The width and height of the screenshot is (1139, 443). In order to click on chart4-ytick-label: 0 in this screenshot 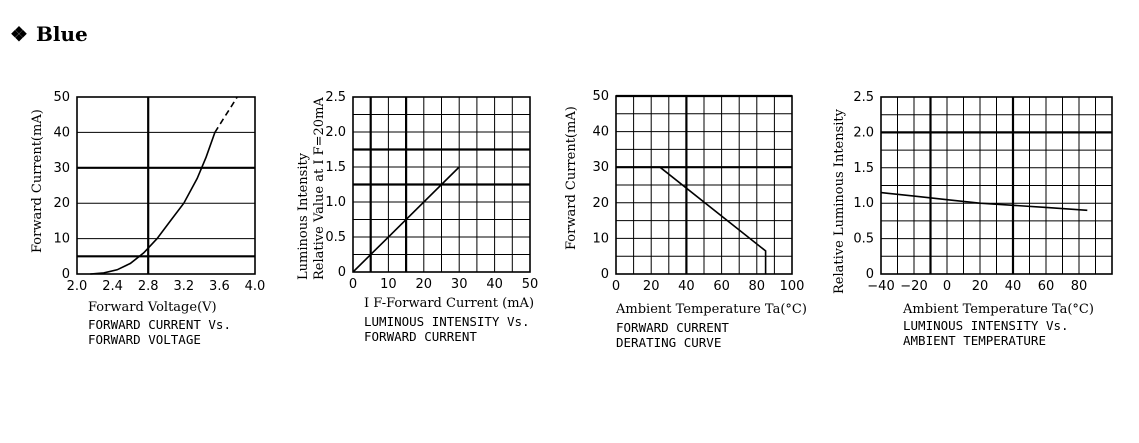, I will do `click(870, 274)`.